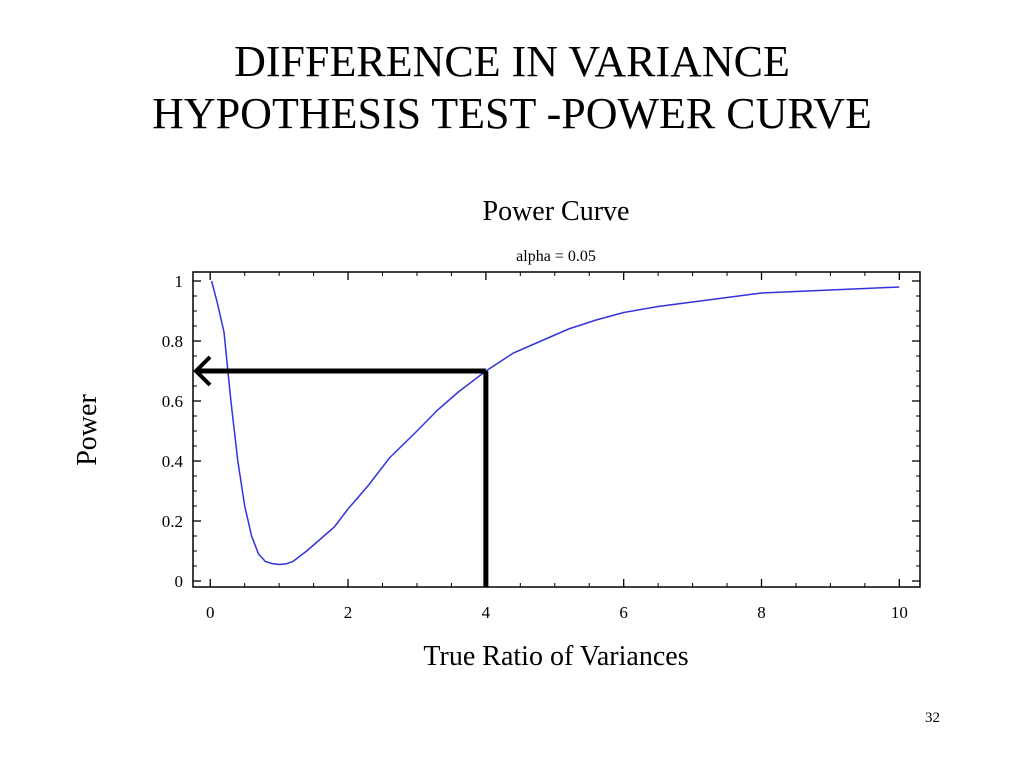 The width and height of the screenshot is (1024, 768). What do you see at coordinates (341, 471) in the screenshot?
I see `annotation-arrow` at bounding box center [341, 471].